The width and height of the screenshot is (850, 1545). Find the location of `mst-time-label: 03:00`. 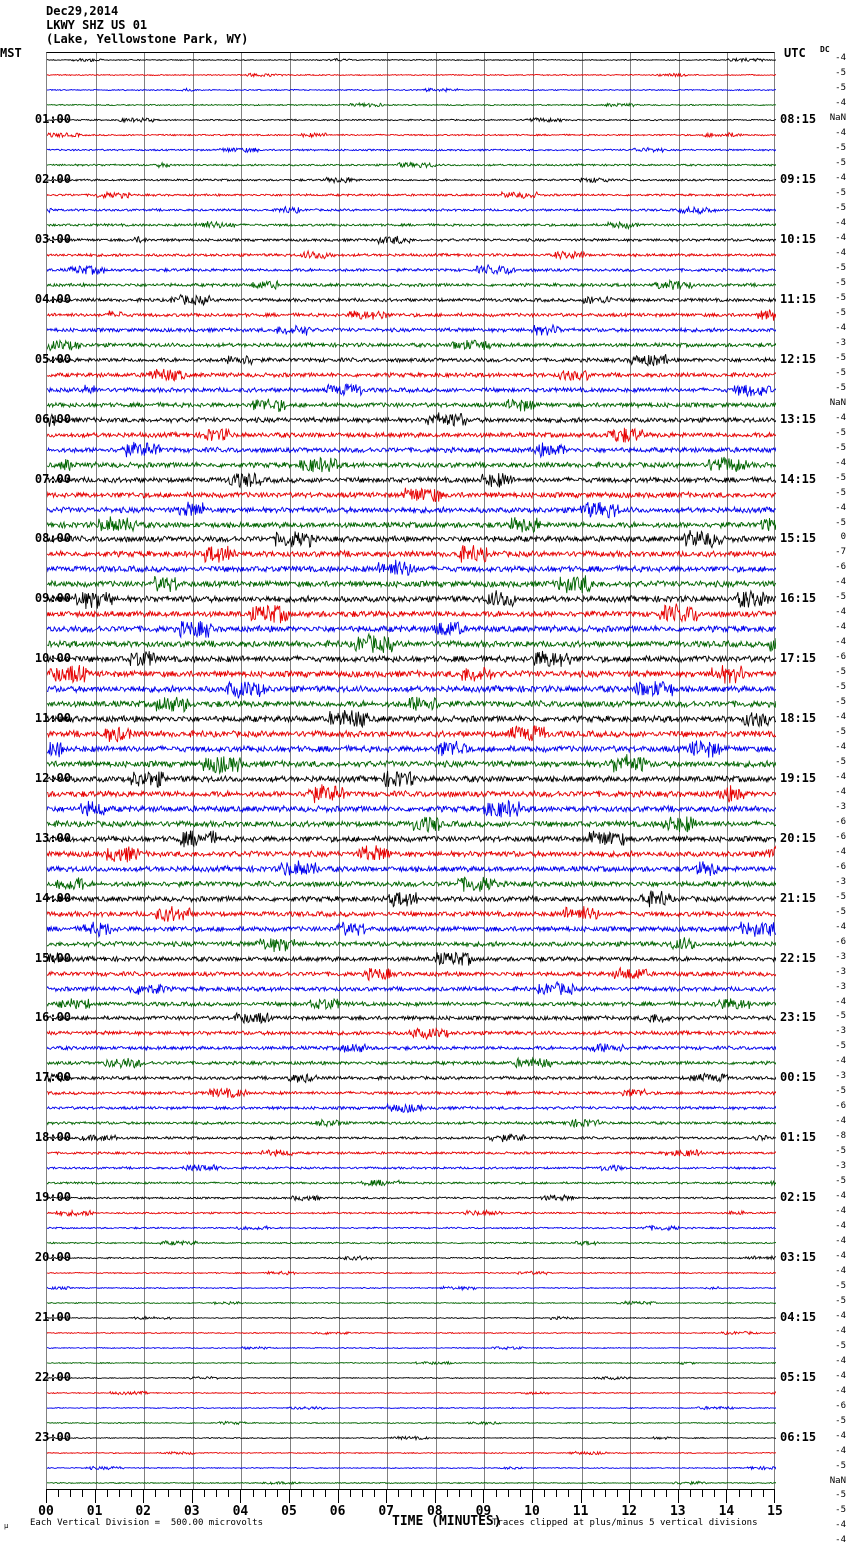

mst-time-label: 03:00 is located at coordinates (52, 239).